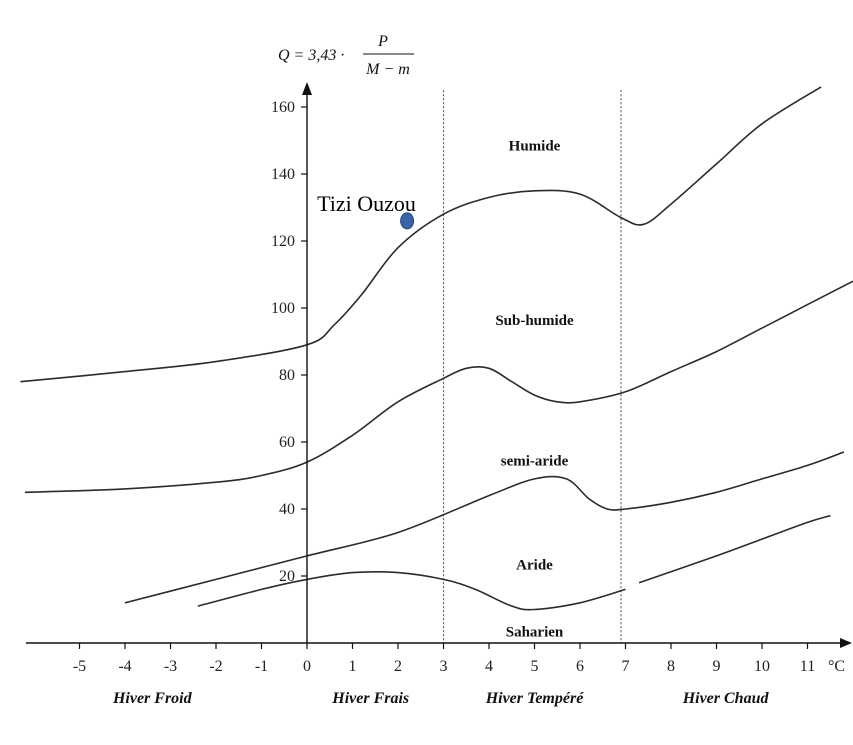 This screenshot has width=853, height=745. Describe the element at coordinates (382, 41) in the screenshot. I see `formula-numerator: P` at that location.